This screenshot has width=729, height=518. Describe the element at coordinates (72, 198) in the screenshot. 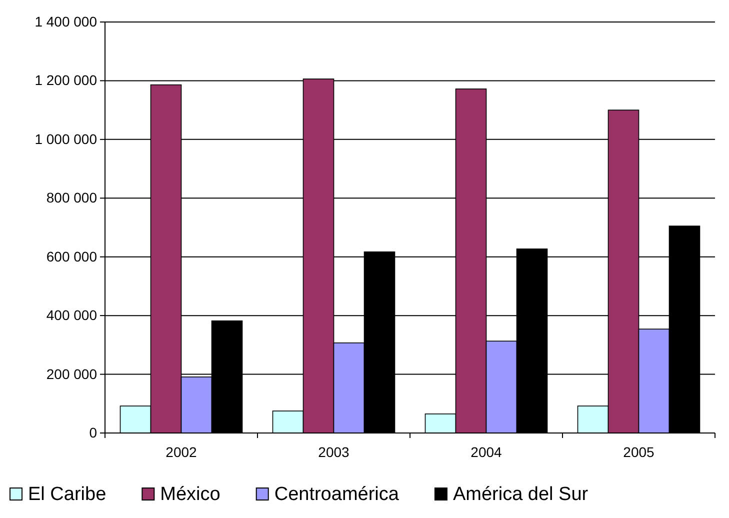

I see `y-tick-label: 800 000` at that location.